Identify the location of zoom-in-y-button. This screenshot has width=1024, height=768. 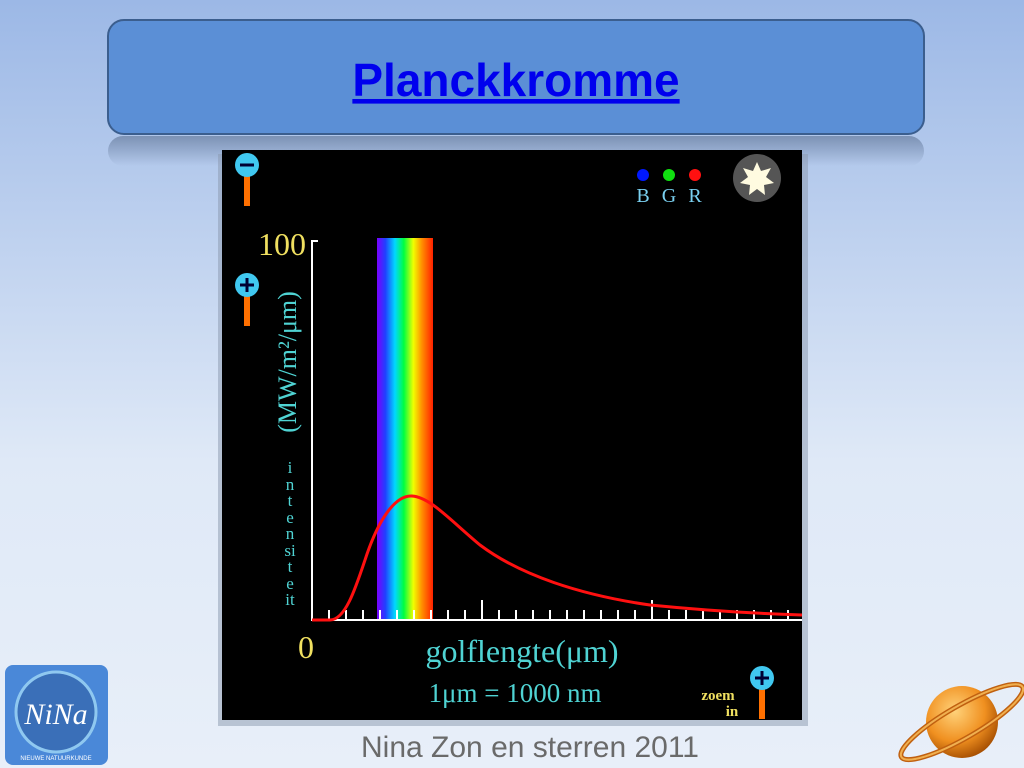
(247, 299).